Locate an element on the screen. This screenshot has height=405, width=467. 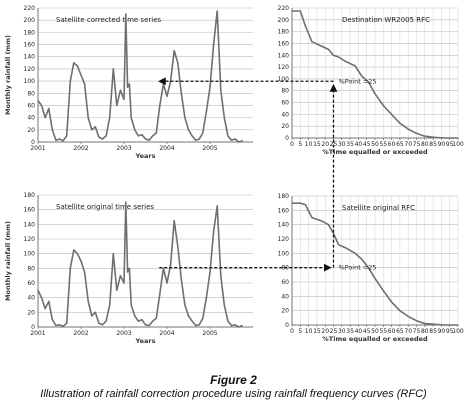
y-tick-label: 20 is located at coordinates (31, 130).